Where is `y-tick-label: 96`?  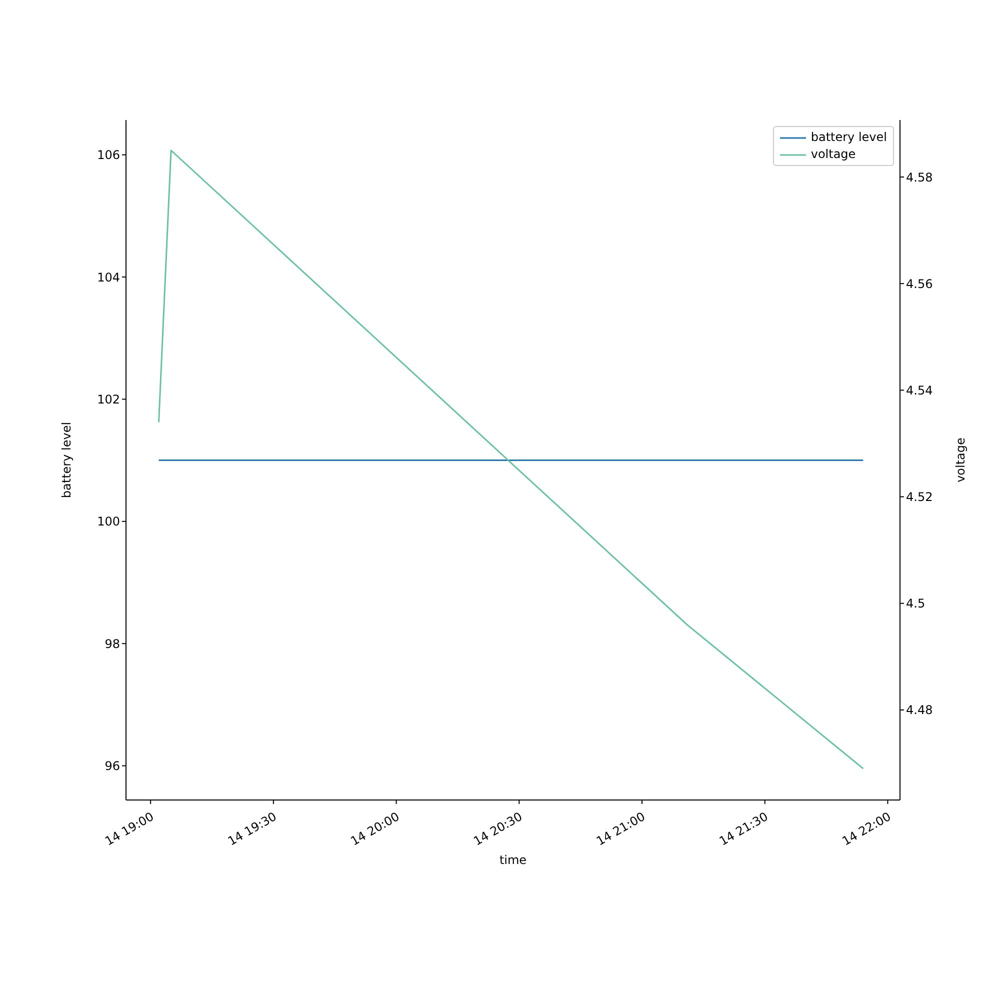
y-tick-label: 96 is located at coordinates (112, 766).